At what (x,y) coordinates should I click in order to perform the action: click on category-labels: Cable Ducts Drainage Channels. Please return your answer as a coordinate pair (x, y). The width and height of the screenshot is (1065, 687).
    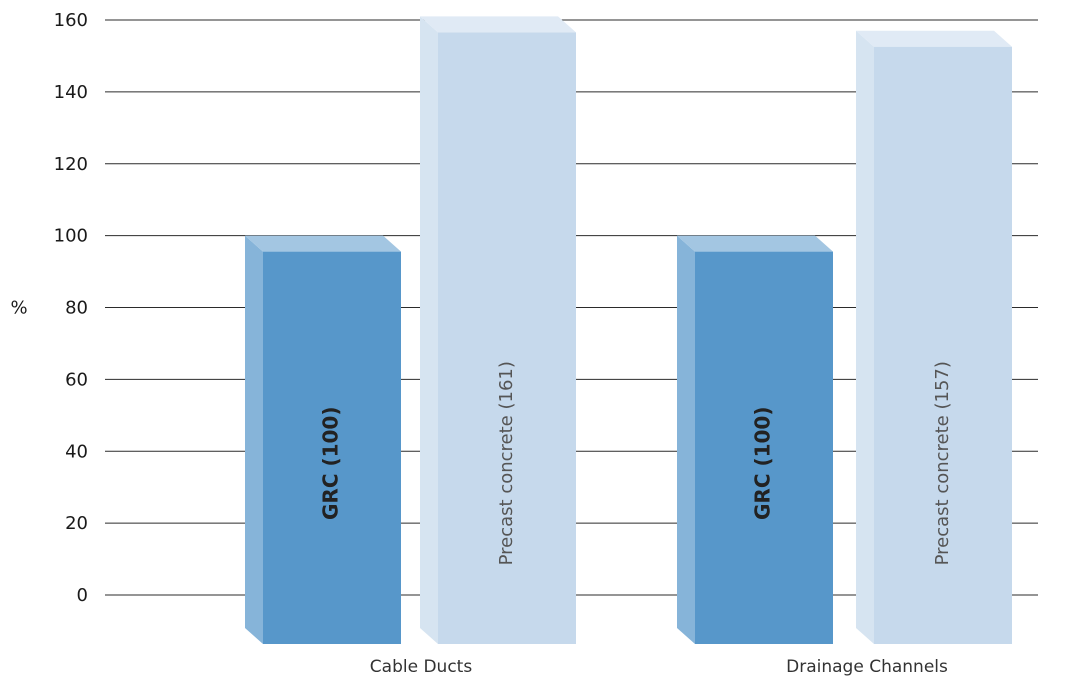
    Looking at the image, I should click on (659, 667).